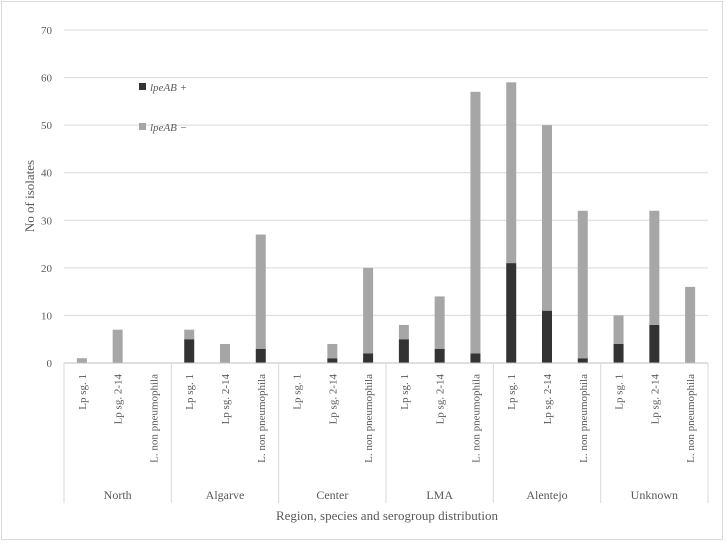  Describe the element at coordinates (47, 316) in the screenshot. I see `y-tick-label: 10` at that location.